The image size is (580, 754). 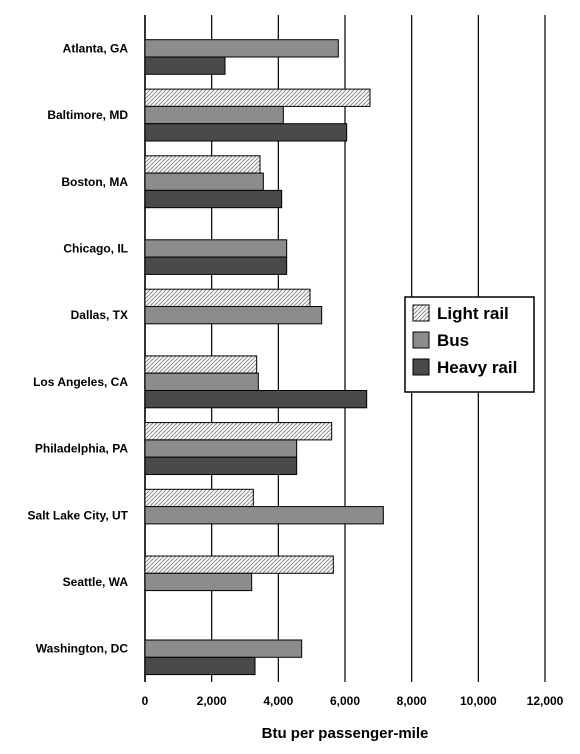 I want to click on x-tick-label: 6,000, so click(x=345, y=701).